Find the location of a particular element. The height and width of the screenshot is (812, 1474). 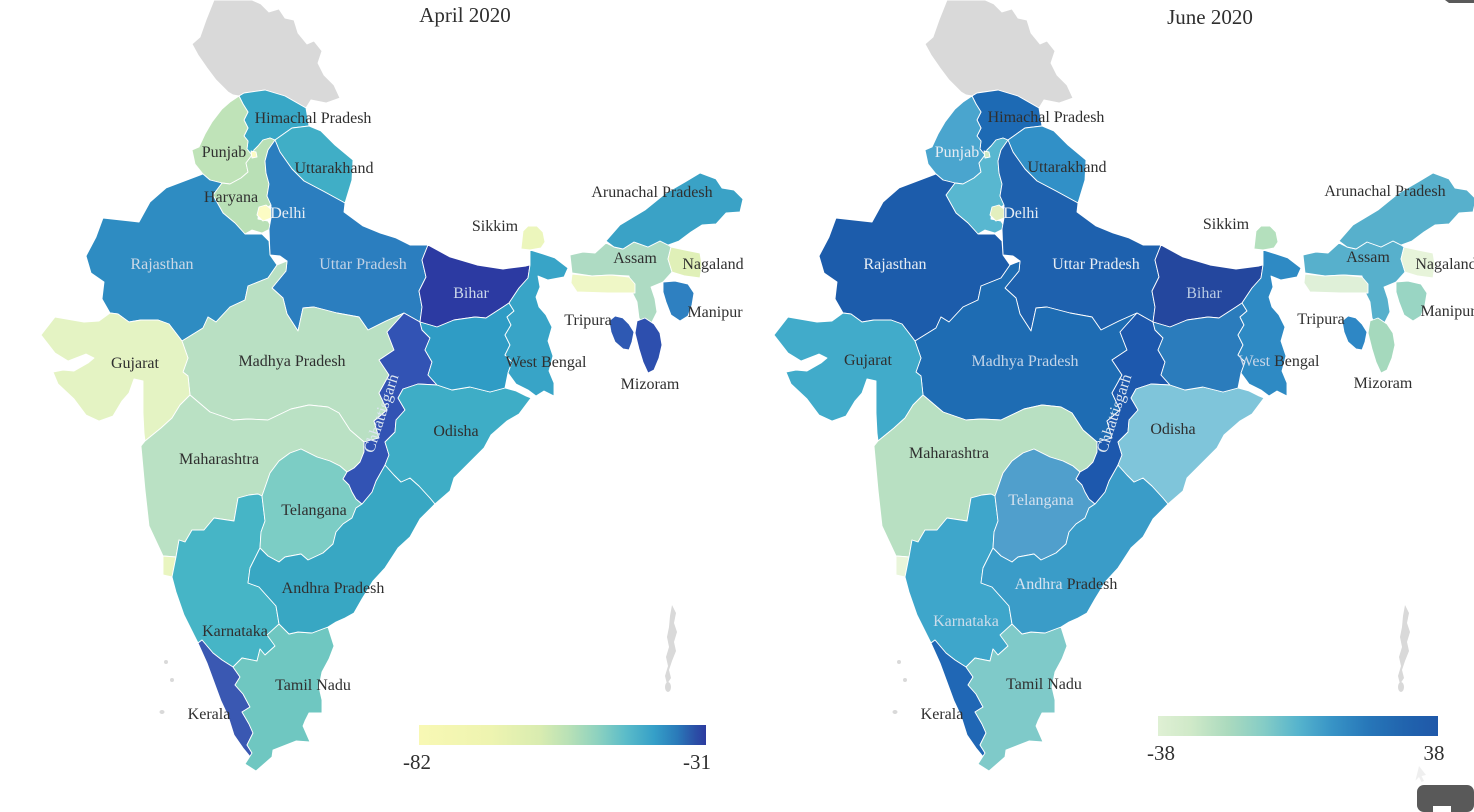

svg-text: -38 is located at coordinates (1161, 753).